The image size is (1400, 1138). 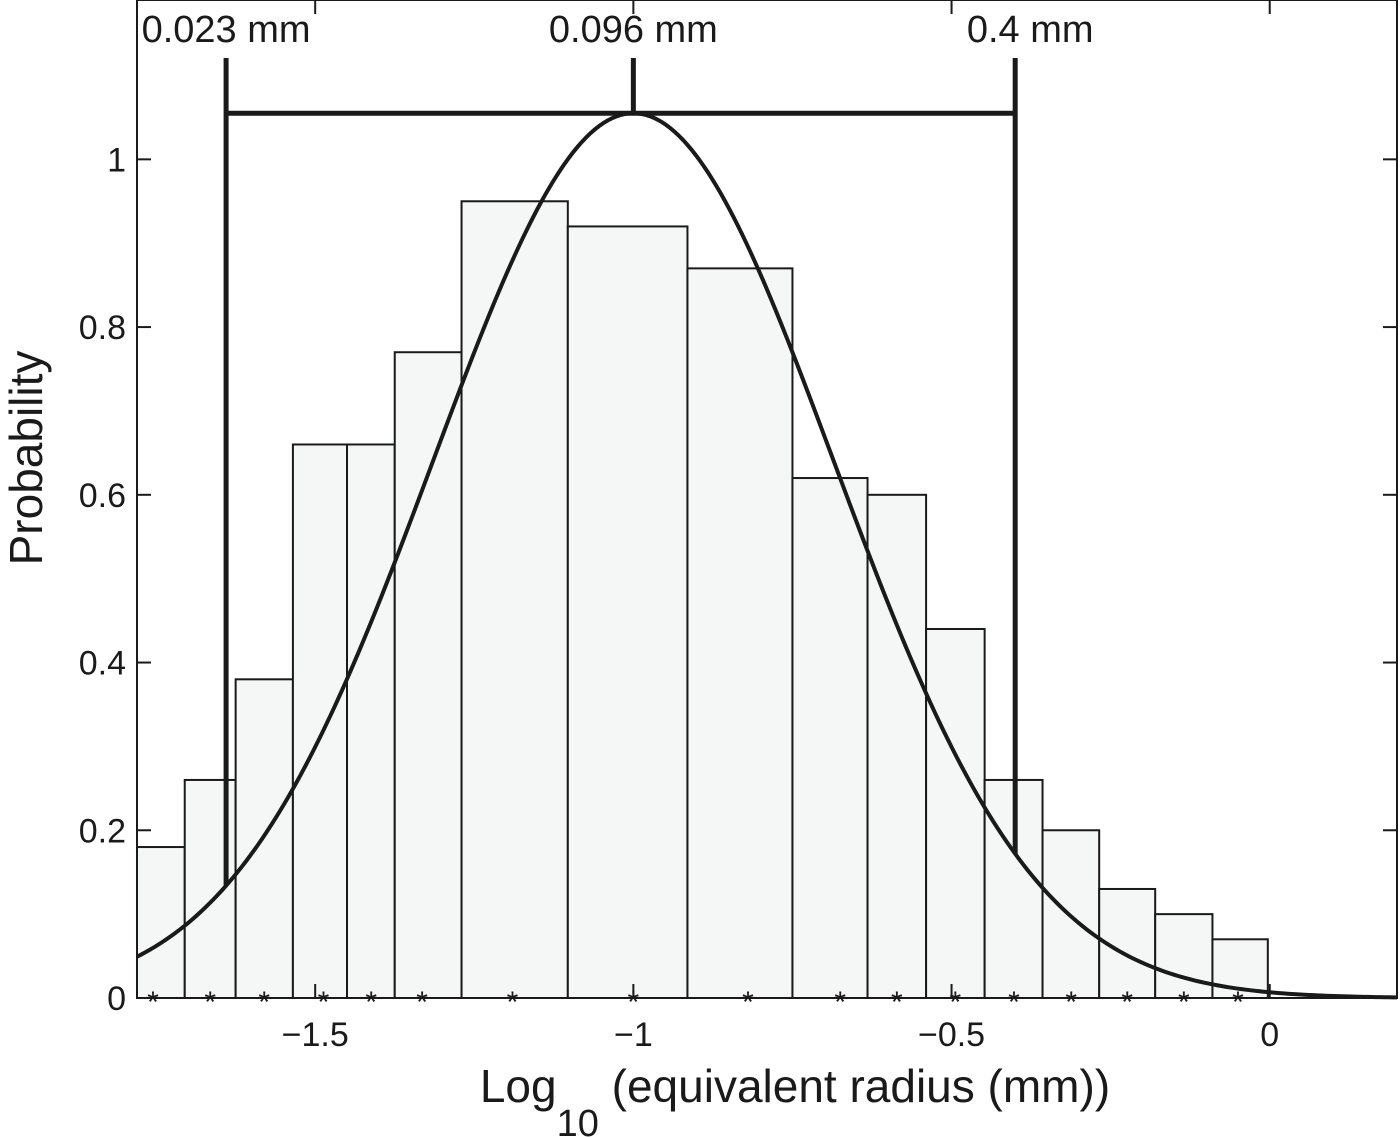 I want to click on y-tick-labels: 0 0.2 0.4 0.6 0.8 1, so click(x=102, y=579).